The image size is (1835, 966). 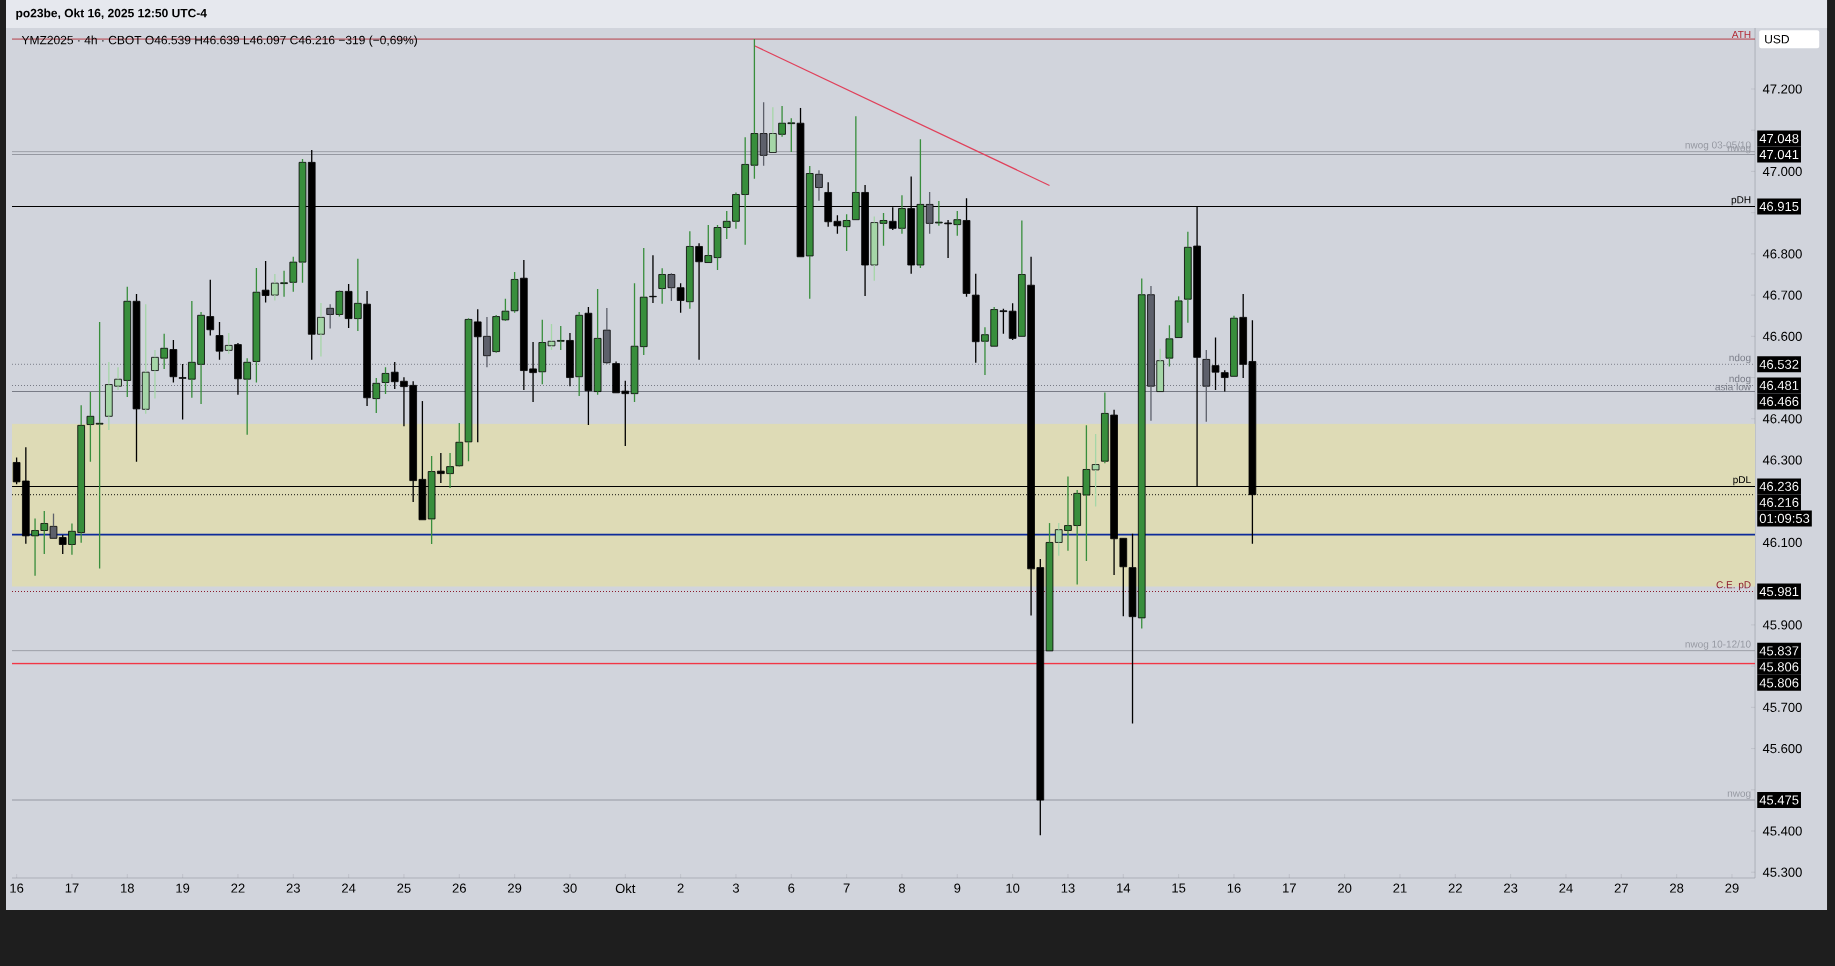 I want to click on annotation: 46.532, so click(x=1779, y=364).